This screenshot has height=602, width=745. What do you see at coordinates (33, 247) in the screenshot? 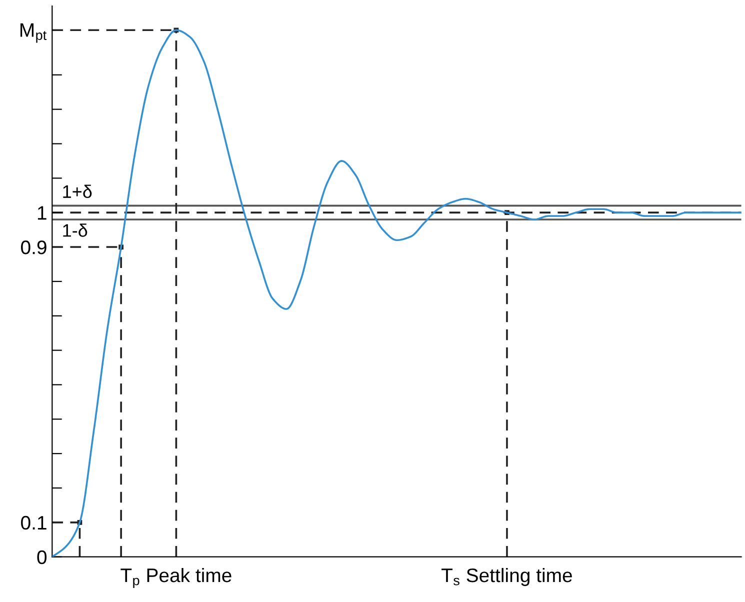
I see `y-tick-label: 0.9` at bounding box center [33, 247].